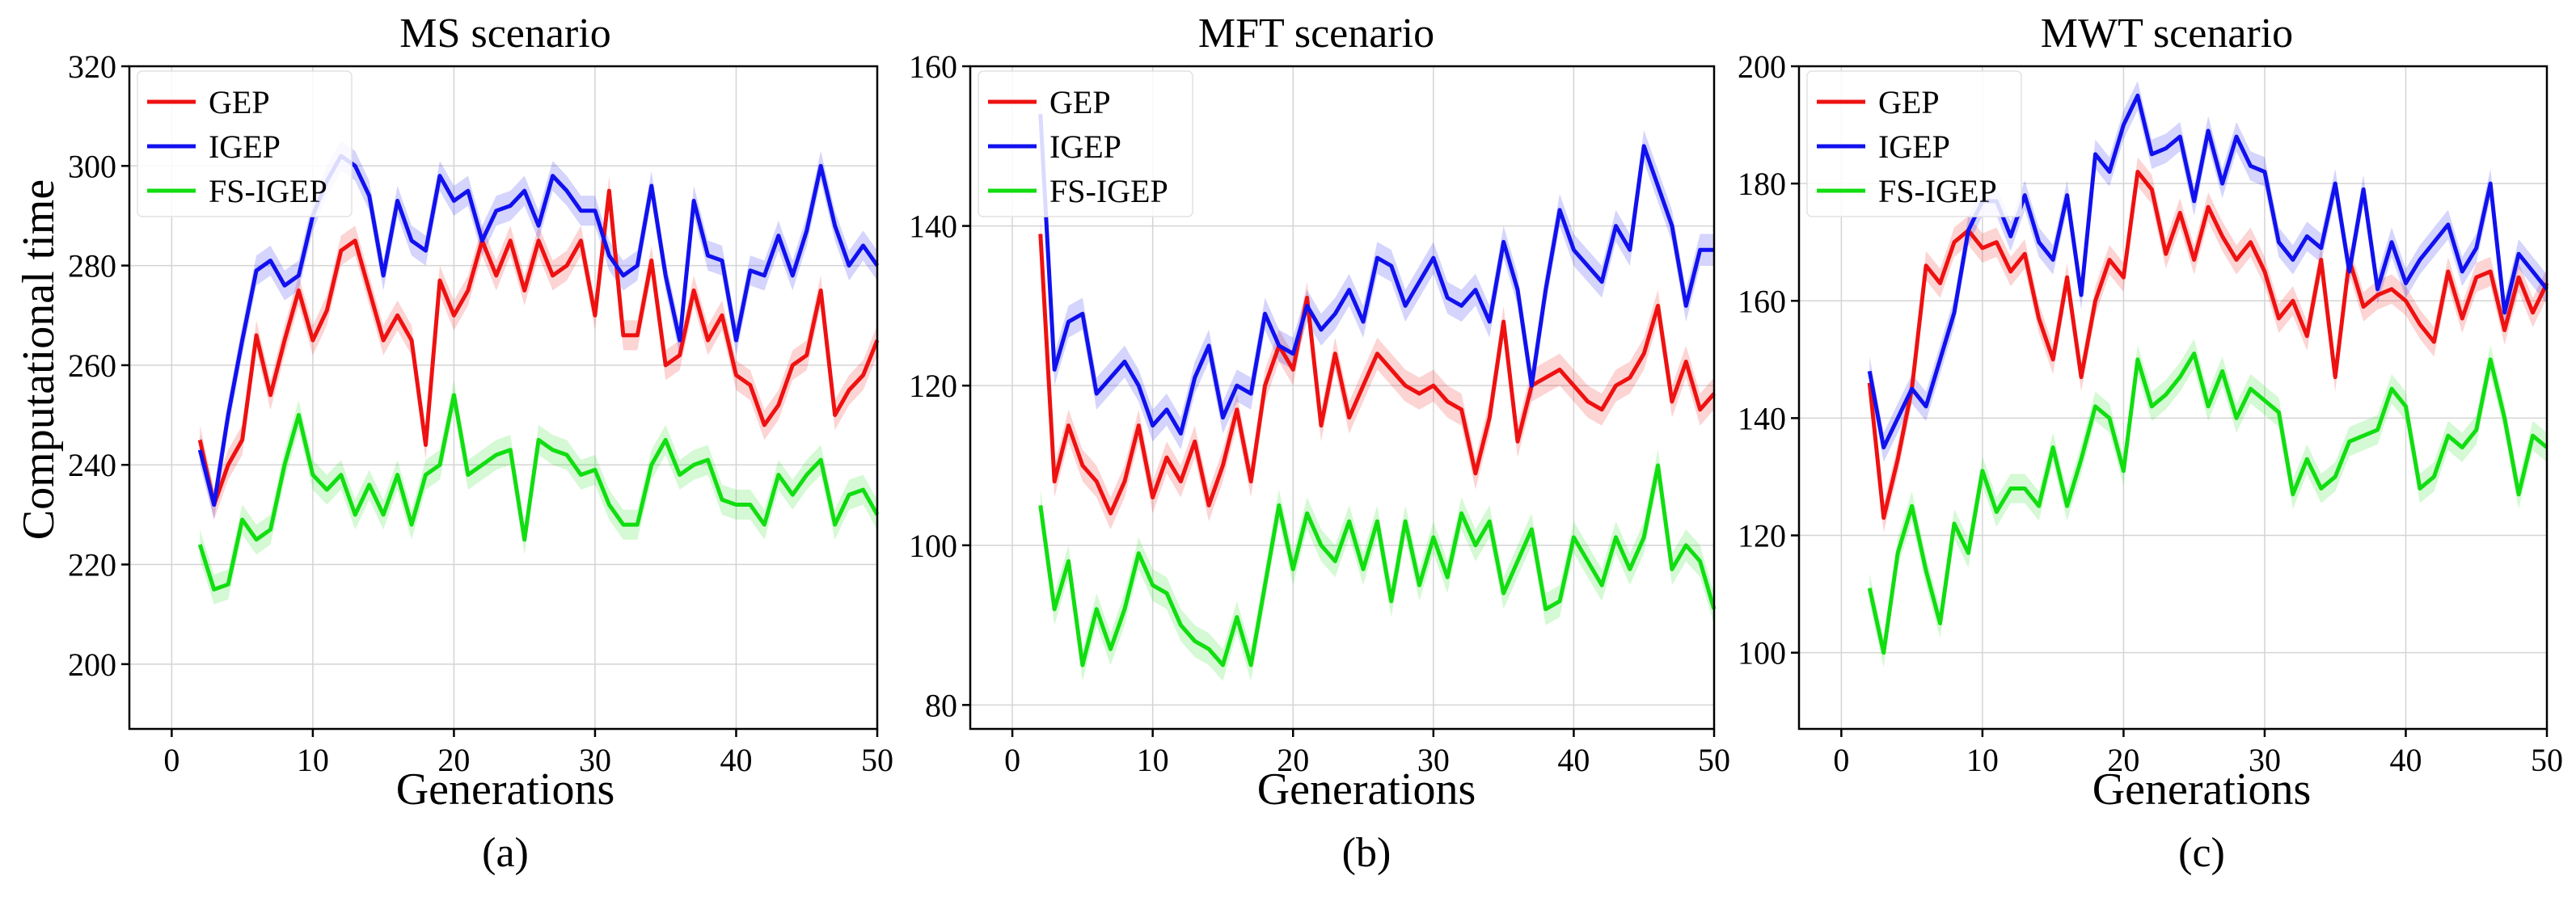  I want to click on panel-caption: (b), so click(1366, 853).